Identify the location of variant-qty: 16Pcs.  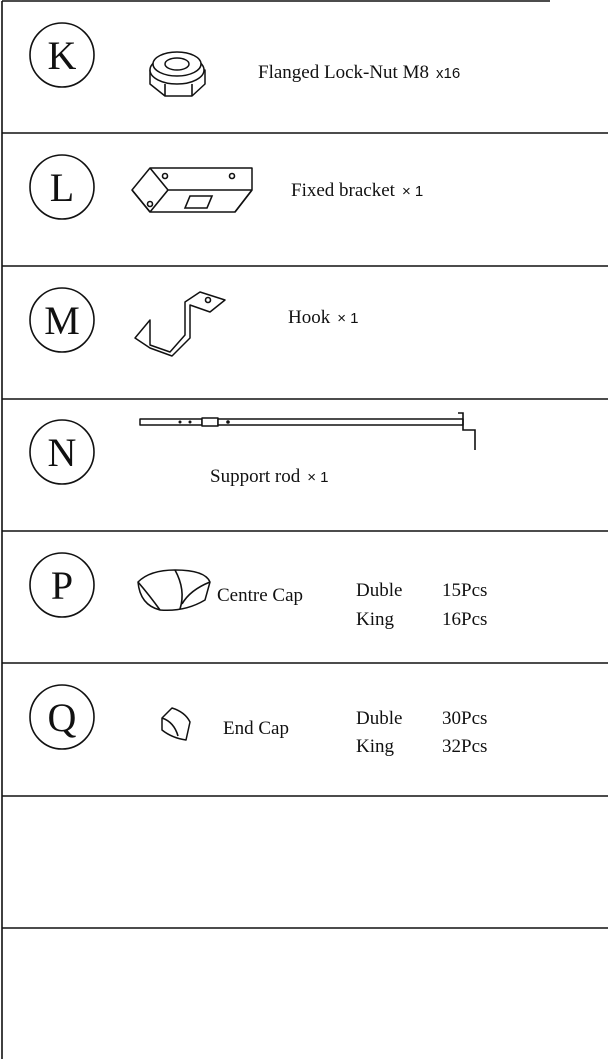
(464, 619).